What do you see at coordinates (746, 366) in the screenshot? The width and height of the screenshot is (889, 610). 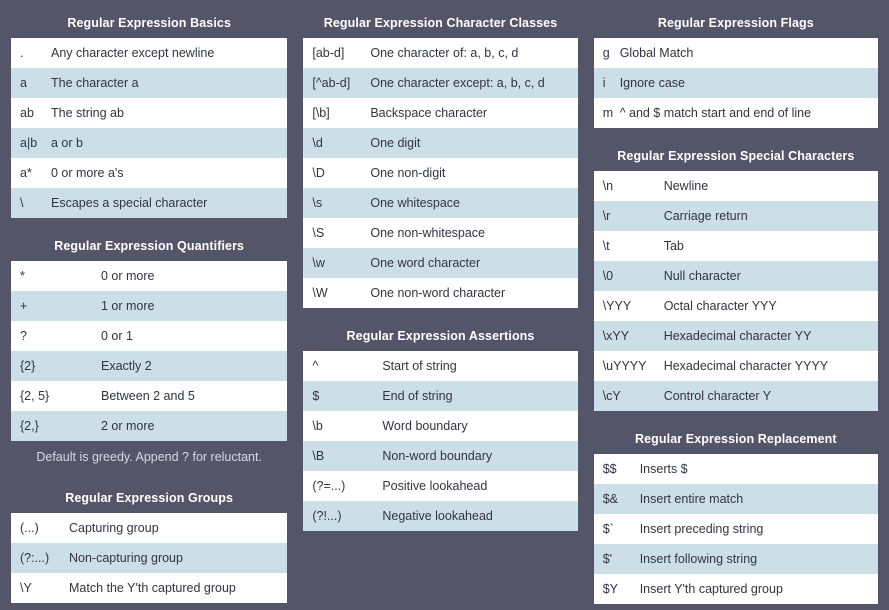 I see `row-description: Hexadecimal character YYYY` at bounding box center [746, 366].